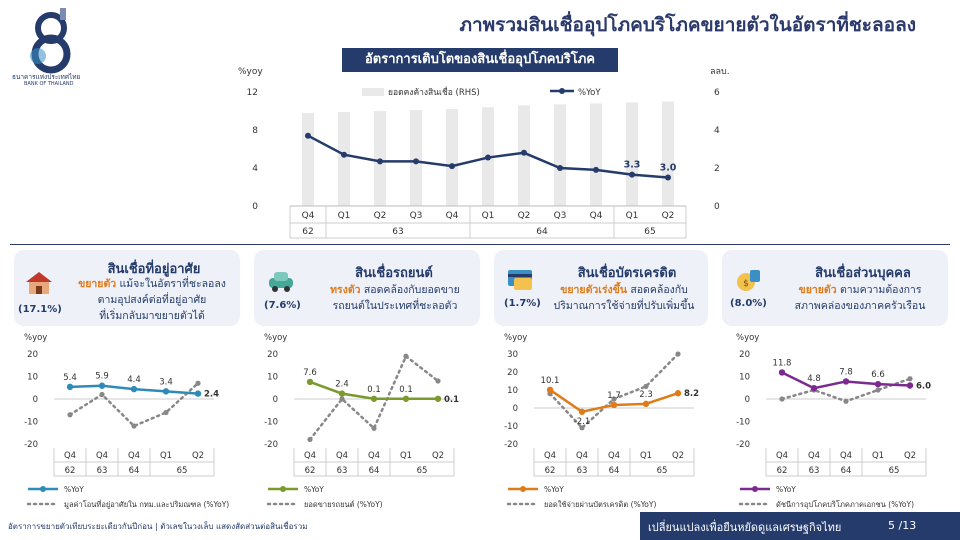 The width and height of the screenshot is (960, 540). I want to click on logo-80-icon, so click(50, 41).